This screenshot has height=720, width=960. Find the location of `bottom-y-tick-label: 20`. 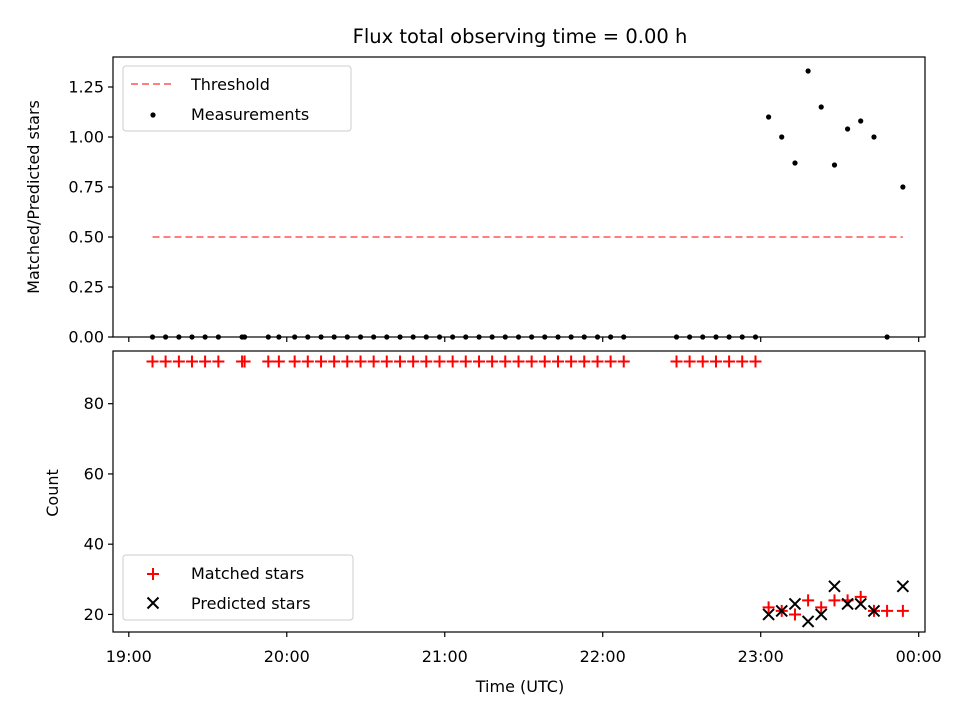

bottom-y-tick-label: 20 is located at coordinates (94, 614).